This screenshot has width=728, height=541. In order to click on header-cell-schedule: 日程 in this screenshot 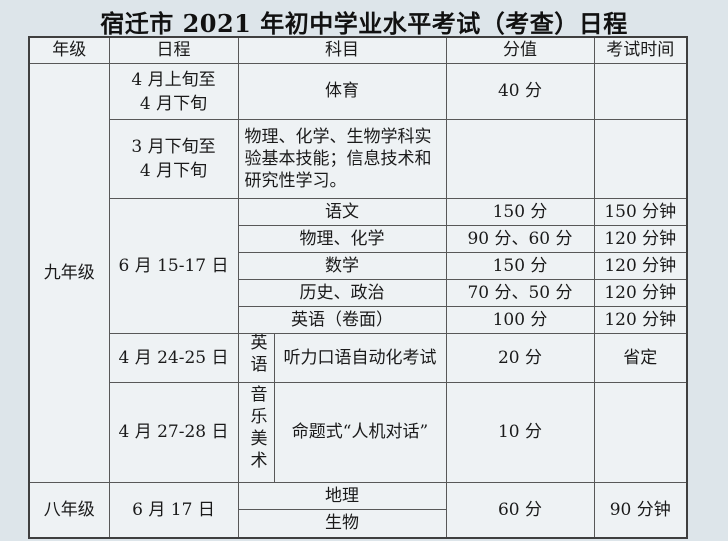, I will do `click(173, 50)`.